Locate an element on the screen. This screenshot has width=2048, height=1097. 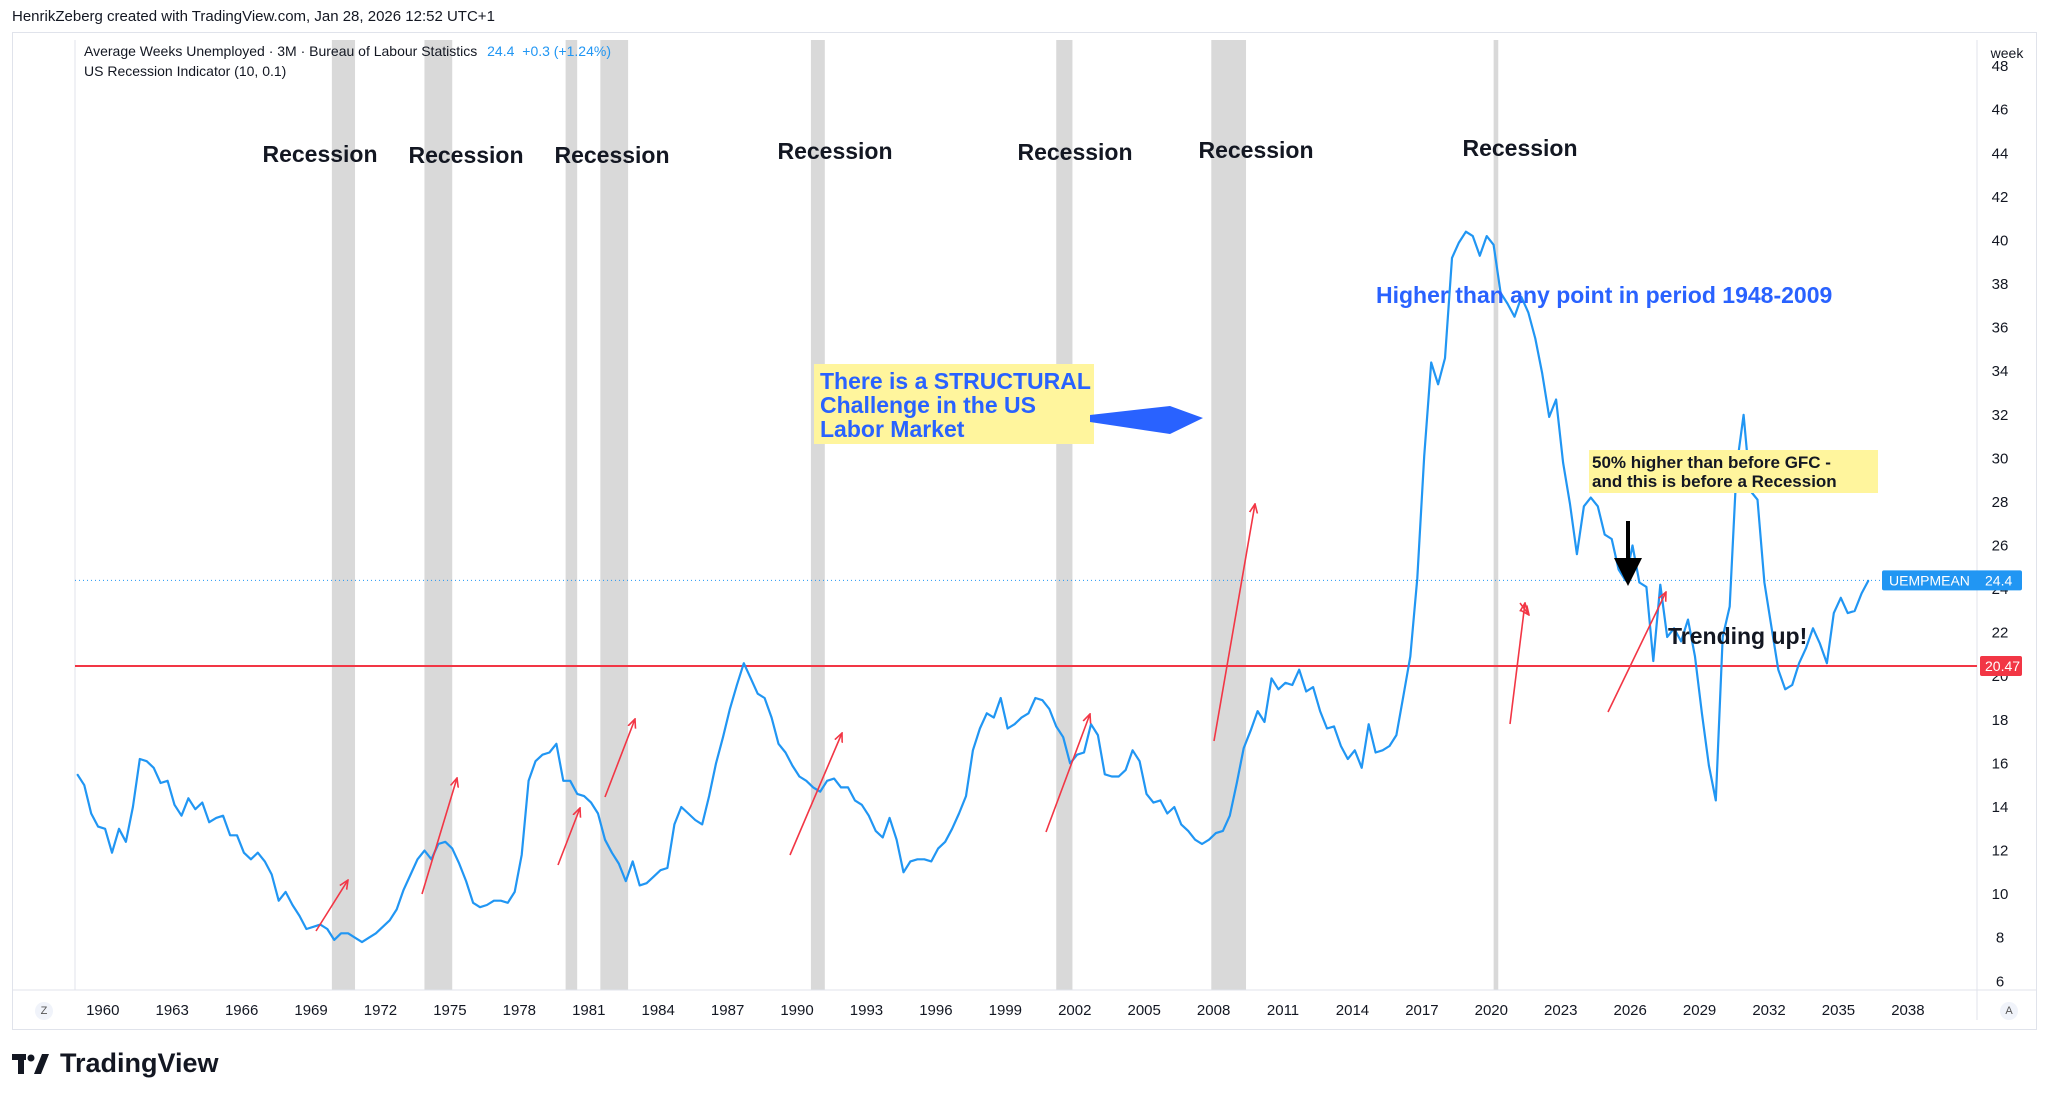
recession-label-3: Recession is located at coordinates (834, 151).